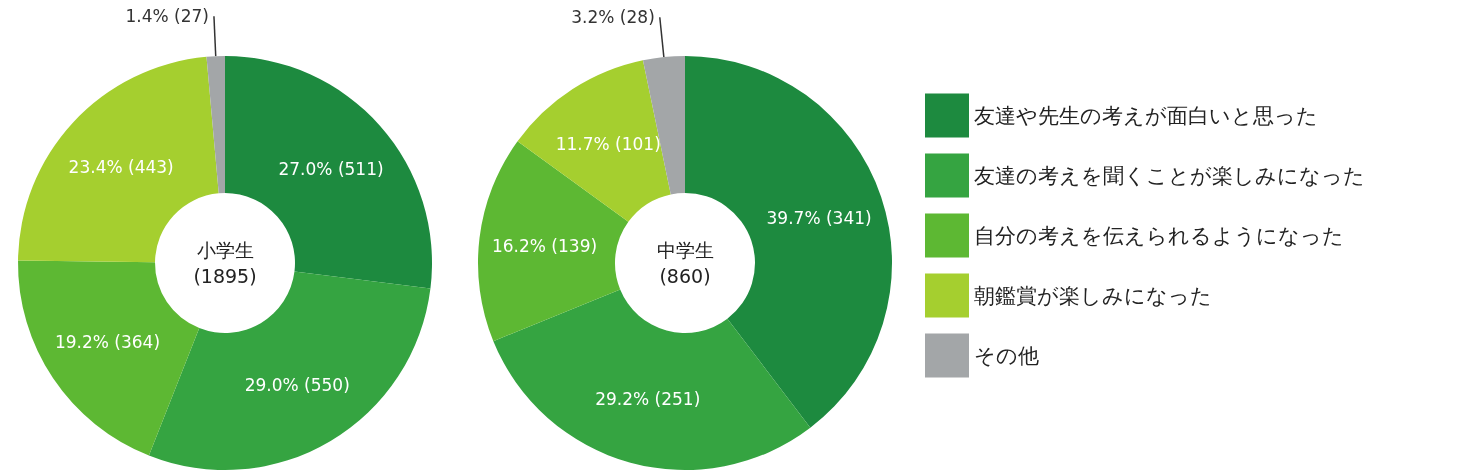  What do you see at coordinates (1169, 175) in the screenshot?
I see `legend-label: 友達の考えを聞くことが楽しみになった` at bounding box center [1169, 175].